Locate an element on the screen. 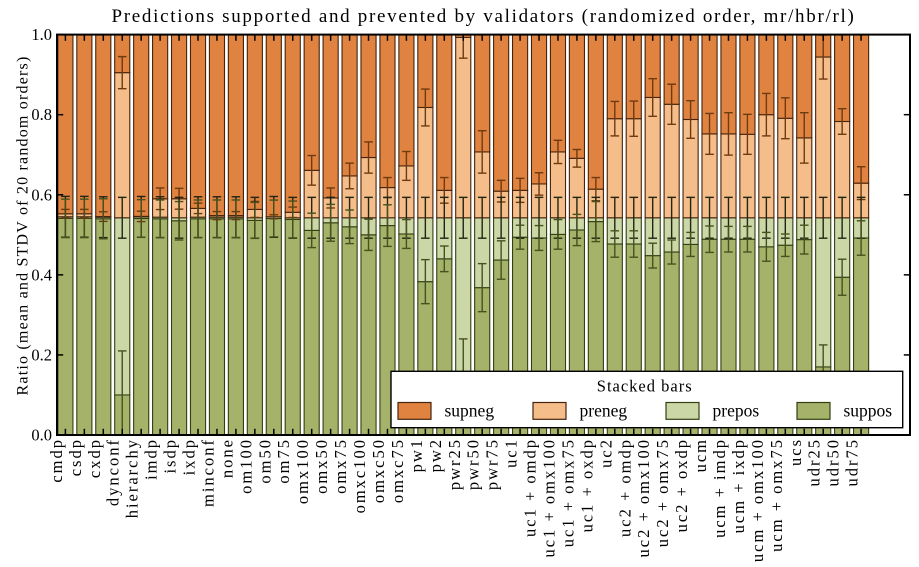  svg-text: ucm + omx75 is located at coordinates (776, 495).